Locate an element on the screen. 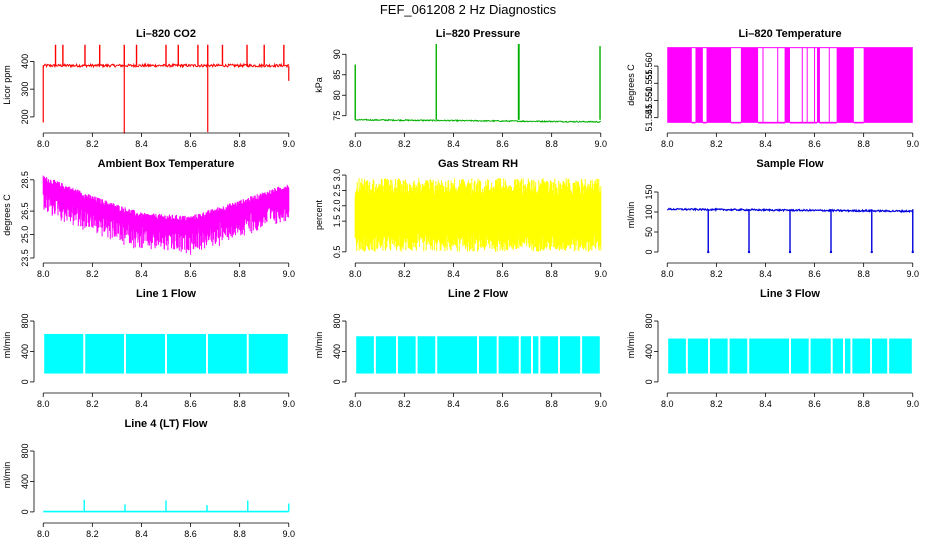 Image resolution: width=936 pixels, height=540 pixels. y-tick-label: 75 is located at coordinates (337, 116).